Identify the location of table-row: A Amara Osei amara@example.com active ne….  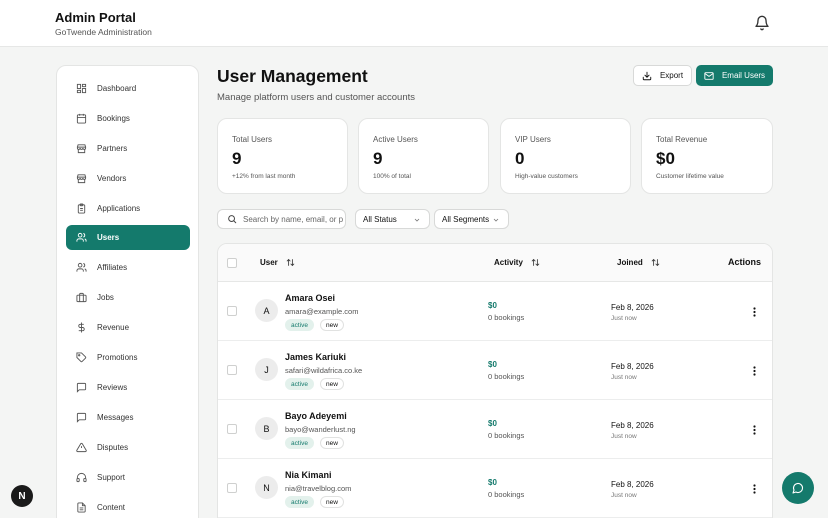
(495, 311).